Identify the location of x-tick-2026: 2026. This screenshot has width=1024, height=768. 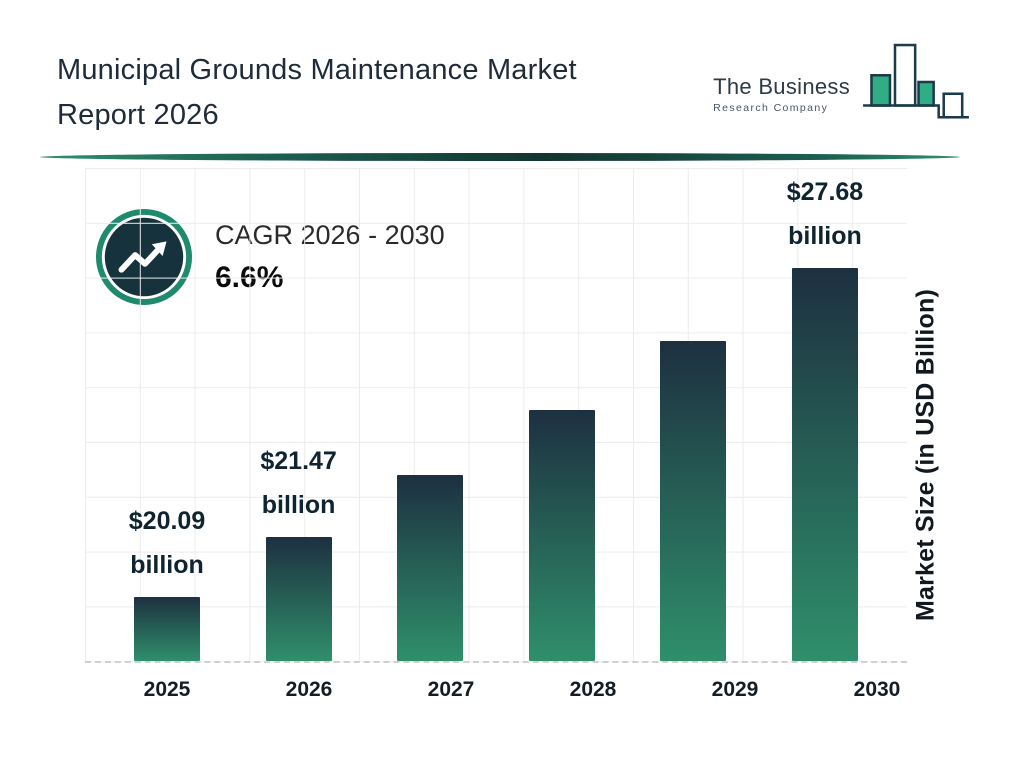
(309, 689).